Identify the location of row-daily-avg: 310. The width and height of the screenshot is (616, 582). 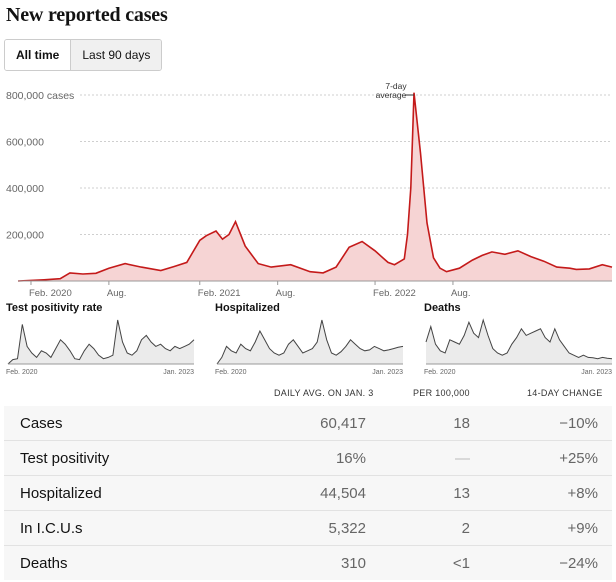
(353, 563).